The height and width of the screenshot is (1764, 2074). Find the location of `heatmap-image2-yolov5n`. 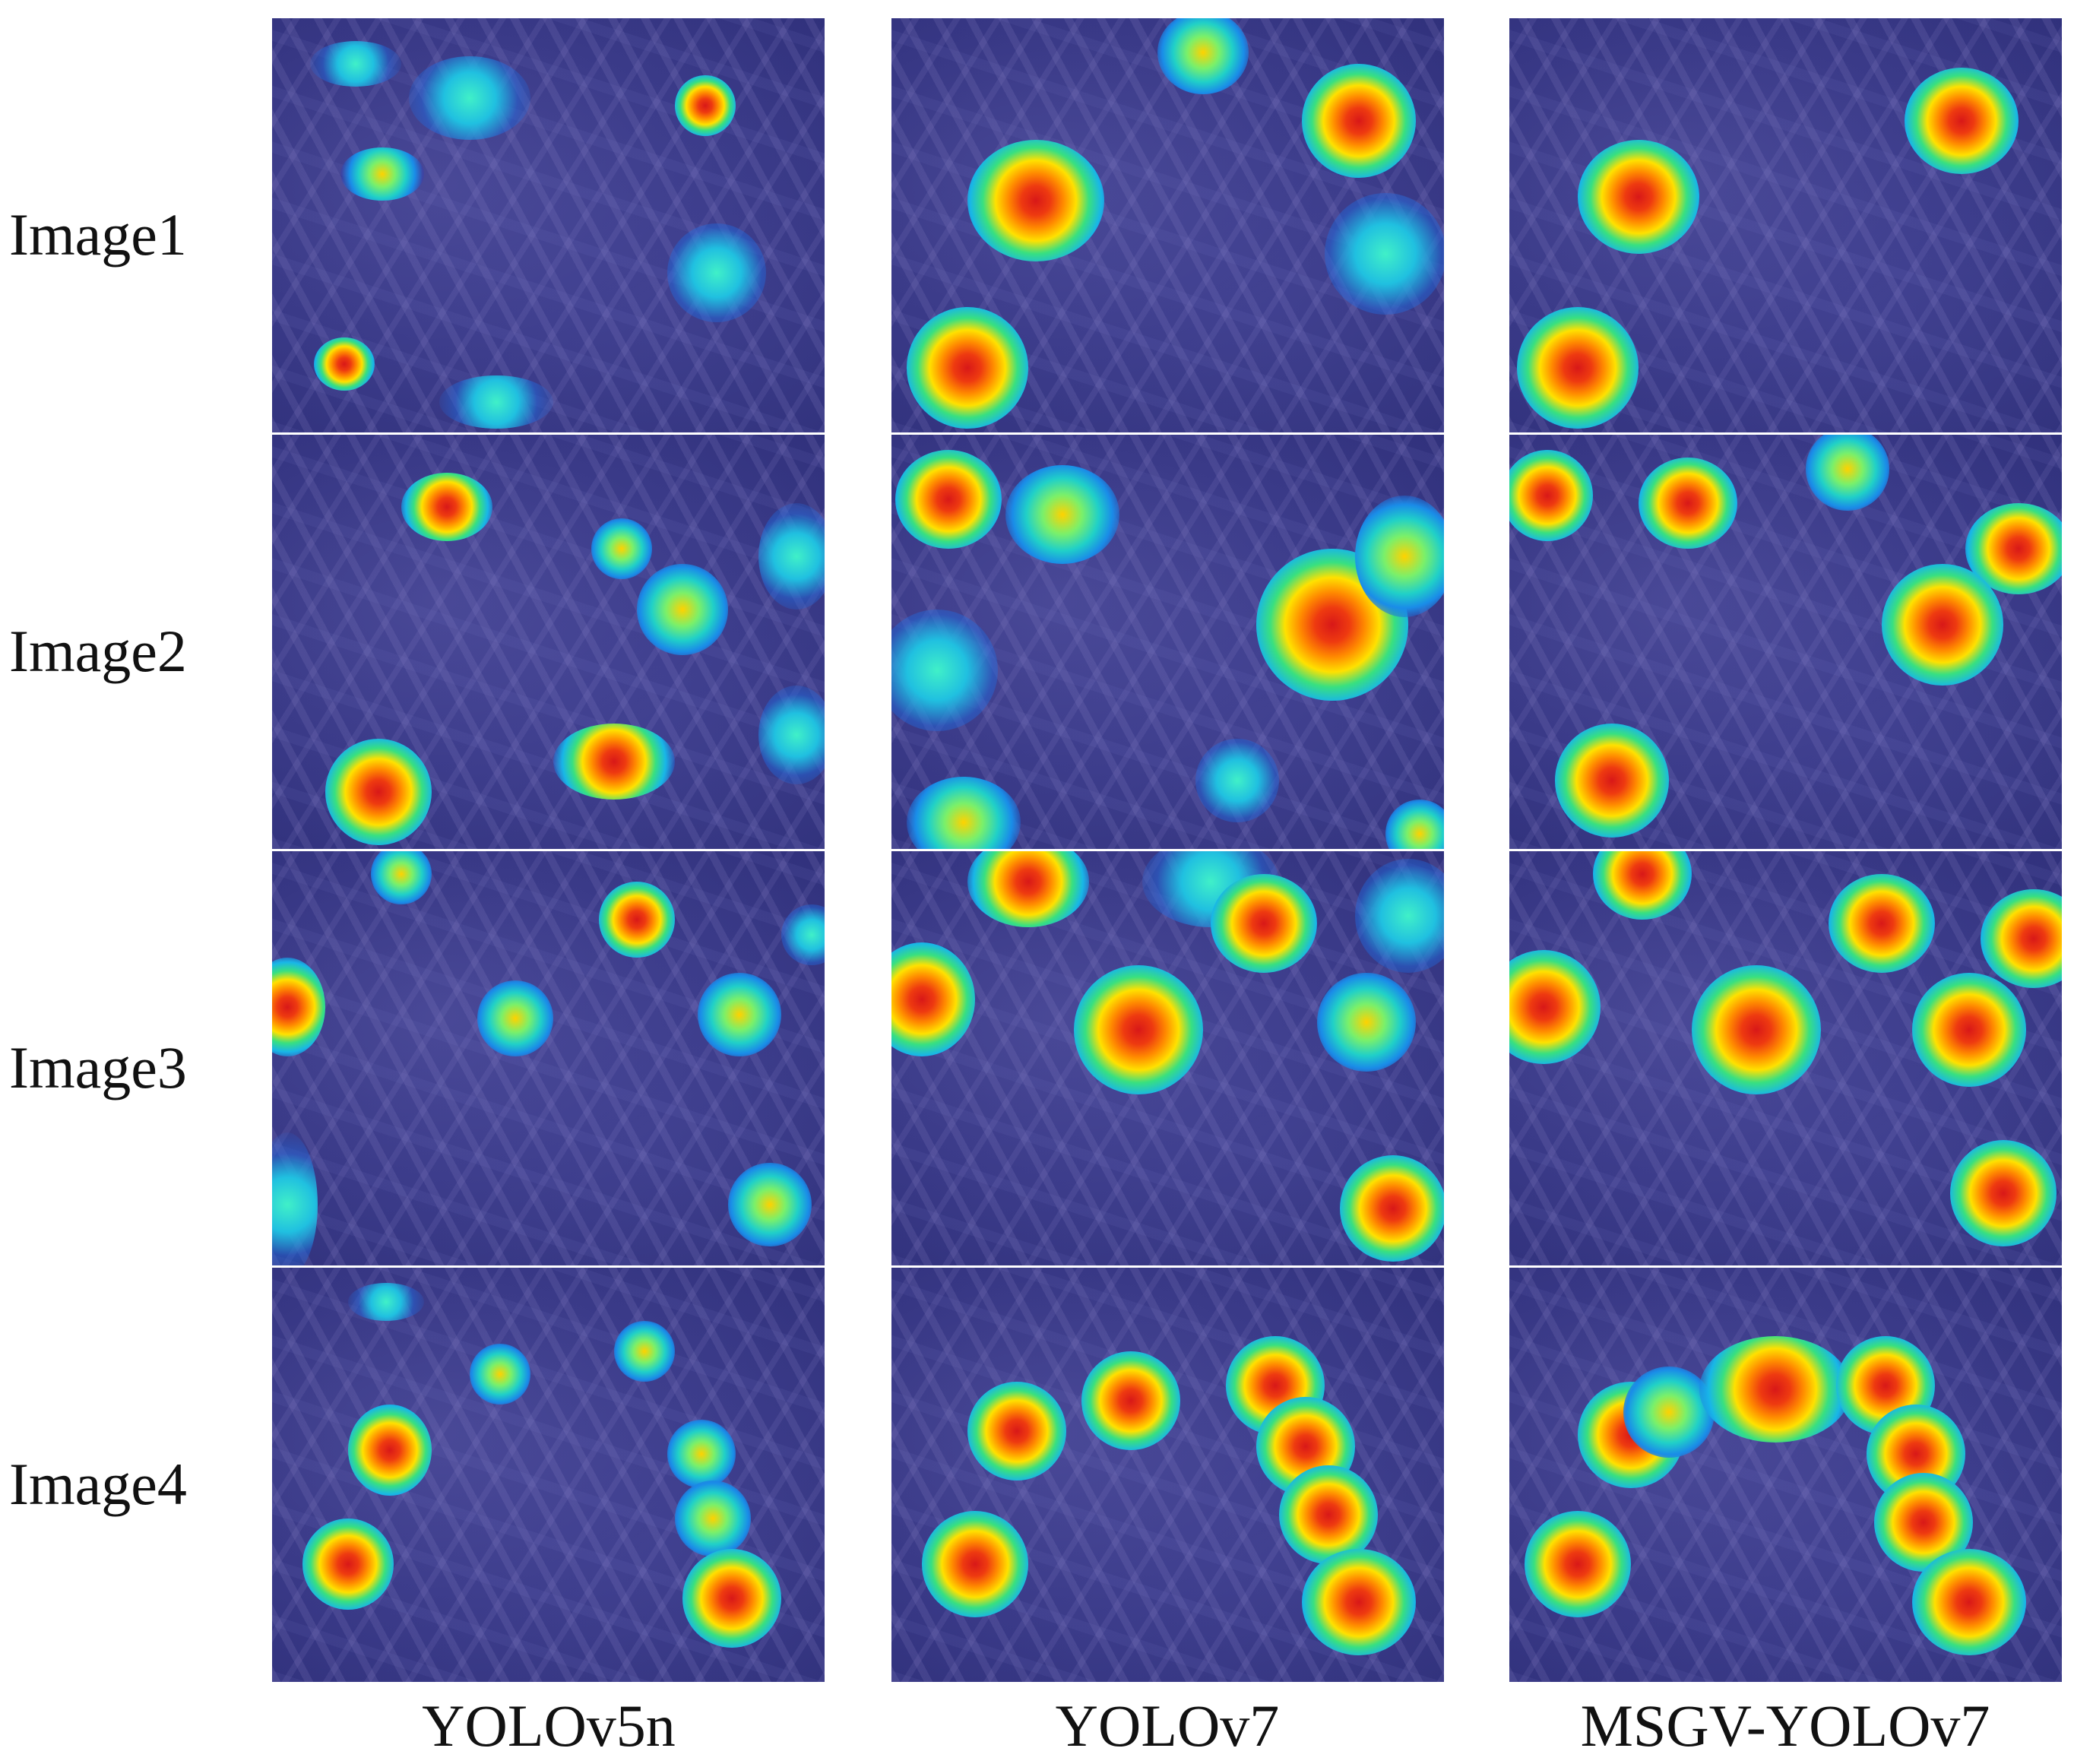

heatmap-image2-yolov5n is located at coordinates (549, 642).